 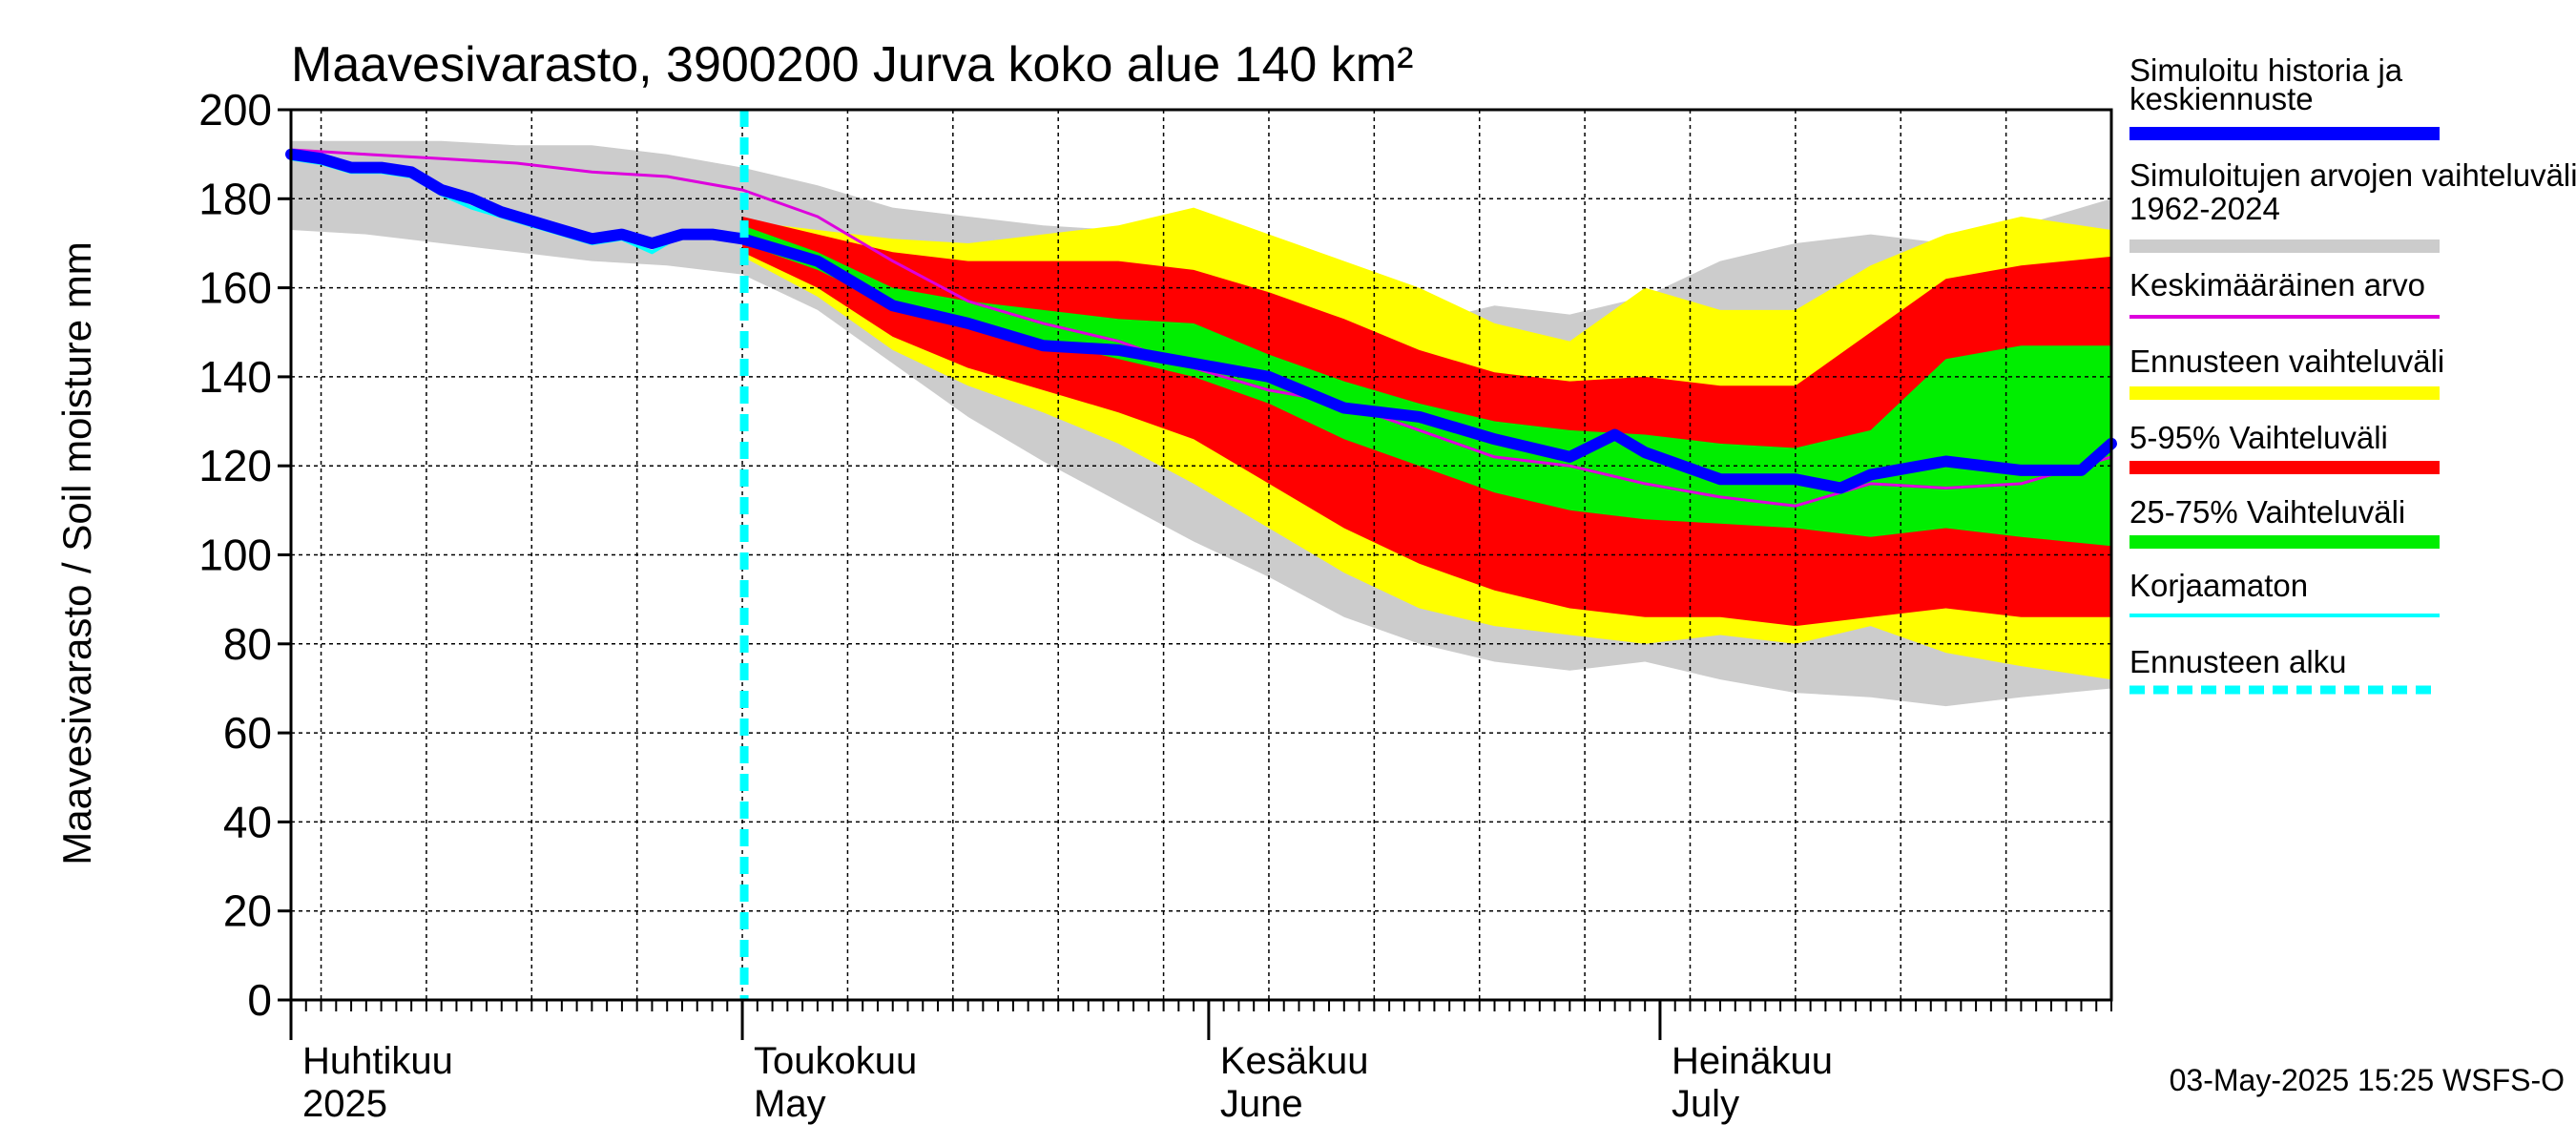 I want to click on x-month-label-en: June, so click(x=1261, y=1104).